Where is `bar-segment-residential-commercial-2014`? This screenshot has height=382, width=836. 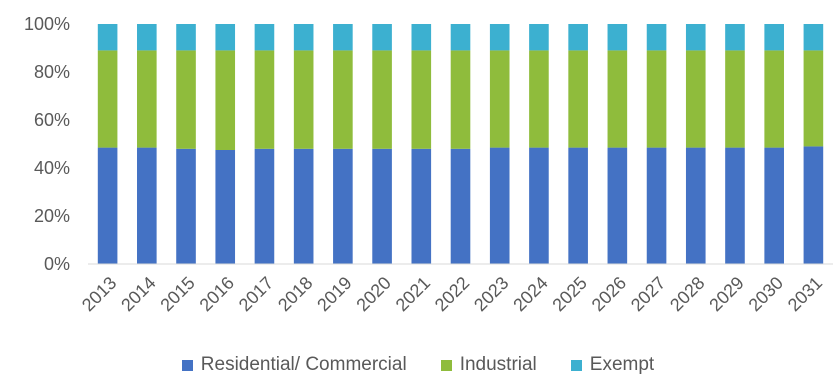
bar-segment-residential-commercial-2014 is located at coordinates (147, 205).